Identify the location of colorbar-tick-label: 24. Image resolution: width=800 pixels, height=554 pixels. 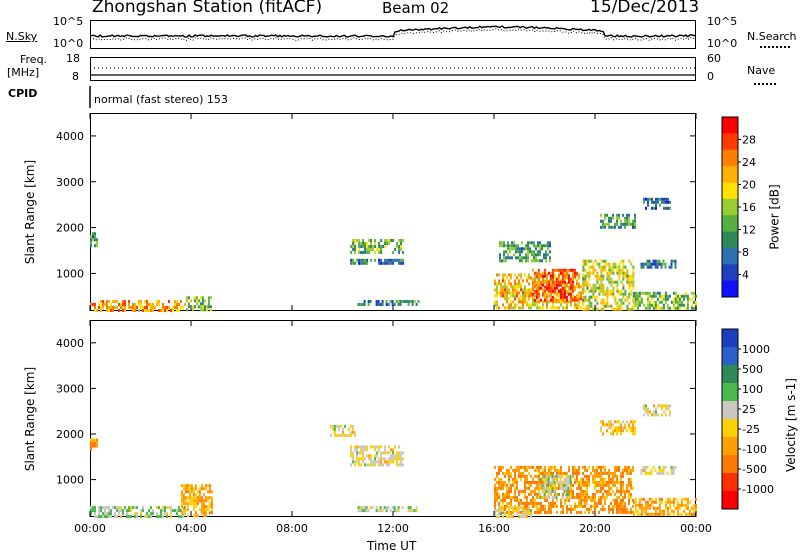
(749, 162).